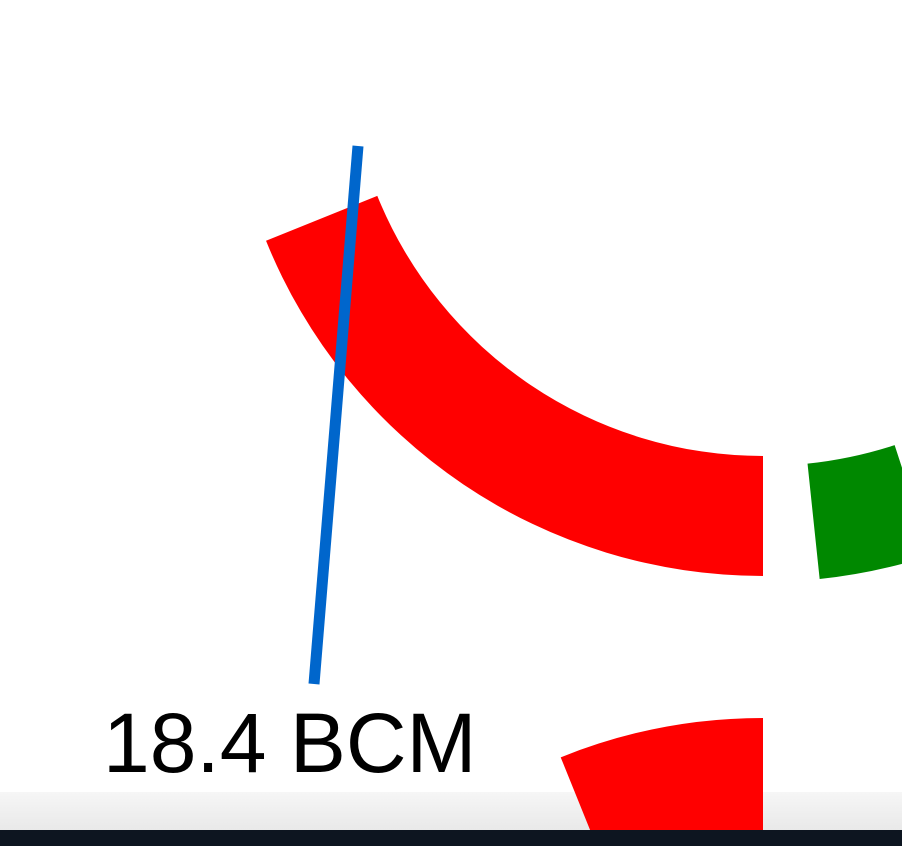  What do you see at coordinates (451, 838) in the screenshot?
I see `taskbar` at bounding box center [451, 838].